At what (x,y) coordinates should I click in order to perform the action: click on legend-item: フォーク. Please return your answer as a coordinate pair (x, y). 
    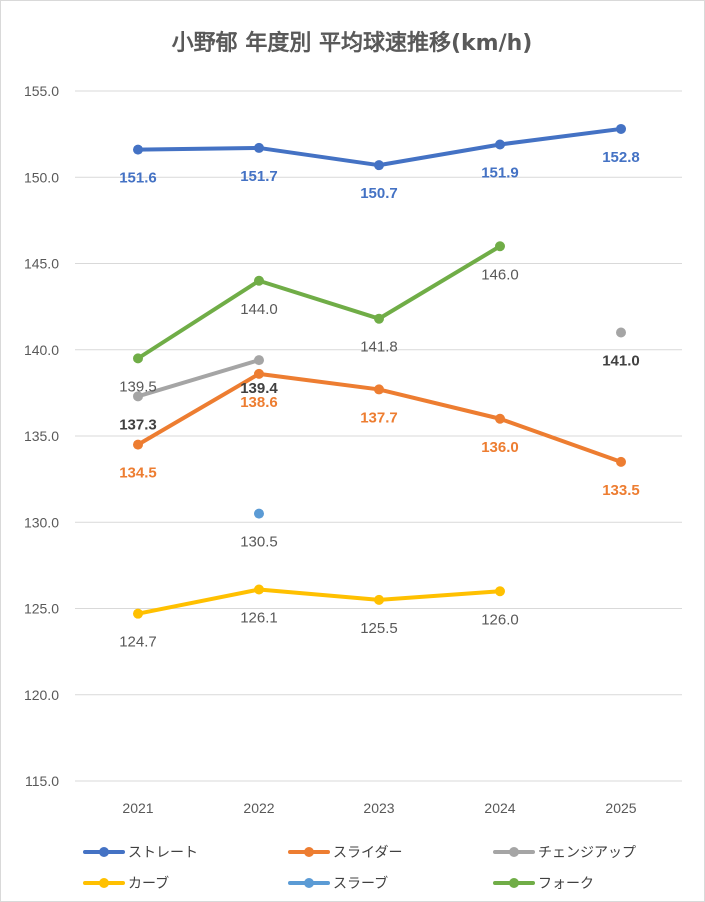
    Looking at the image, I should click on (543, 884).